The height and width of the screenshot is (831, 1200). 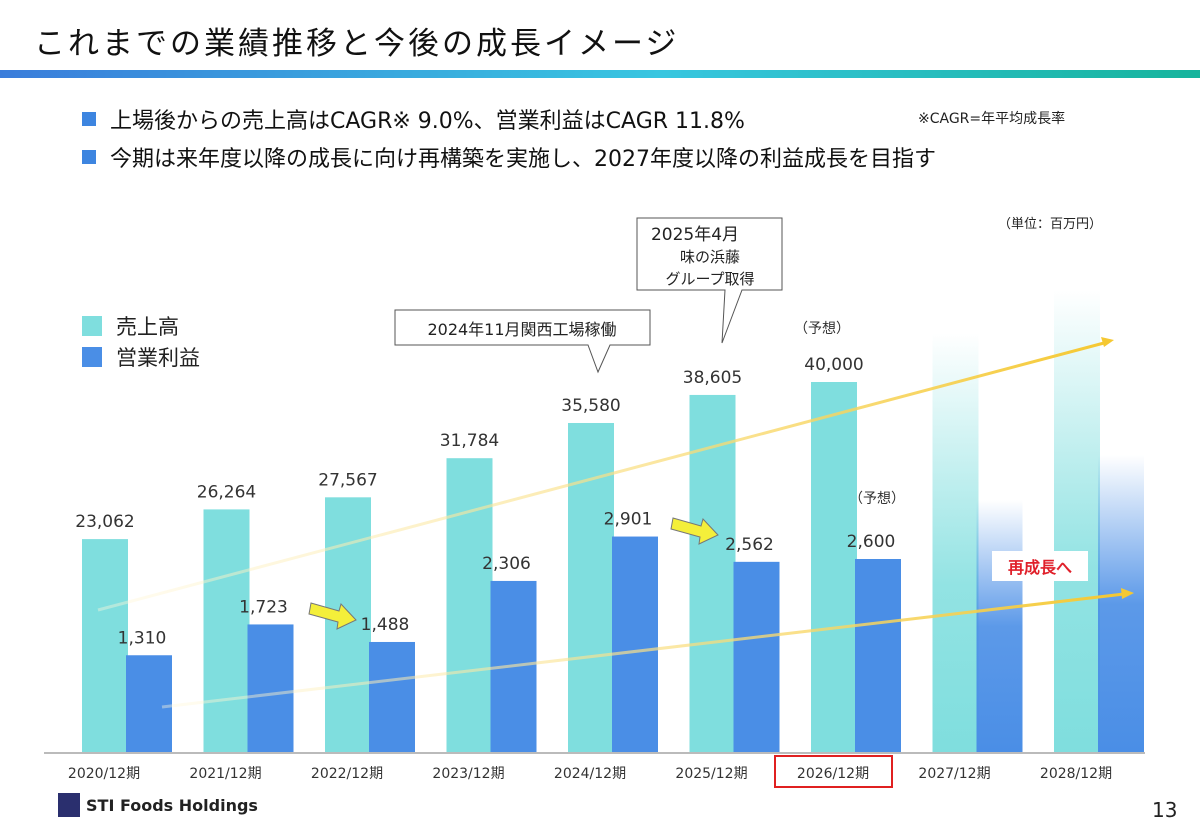 I want to click on regrowth-label: 再成長へ, so click(x=1040, y=567).